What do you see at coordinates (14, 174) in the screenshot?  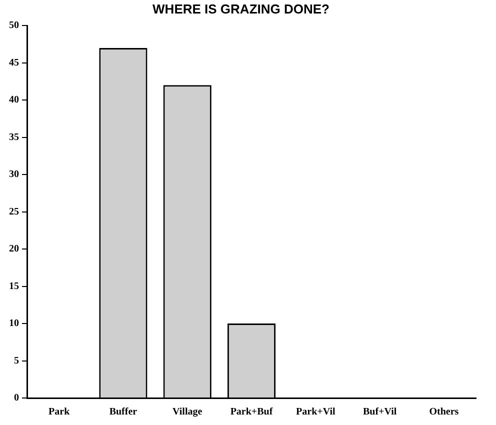 I see `y-tick-label: 30` at bounding box center [14, 174].